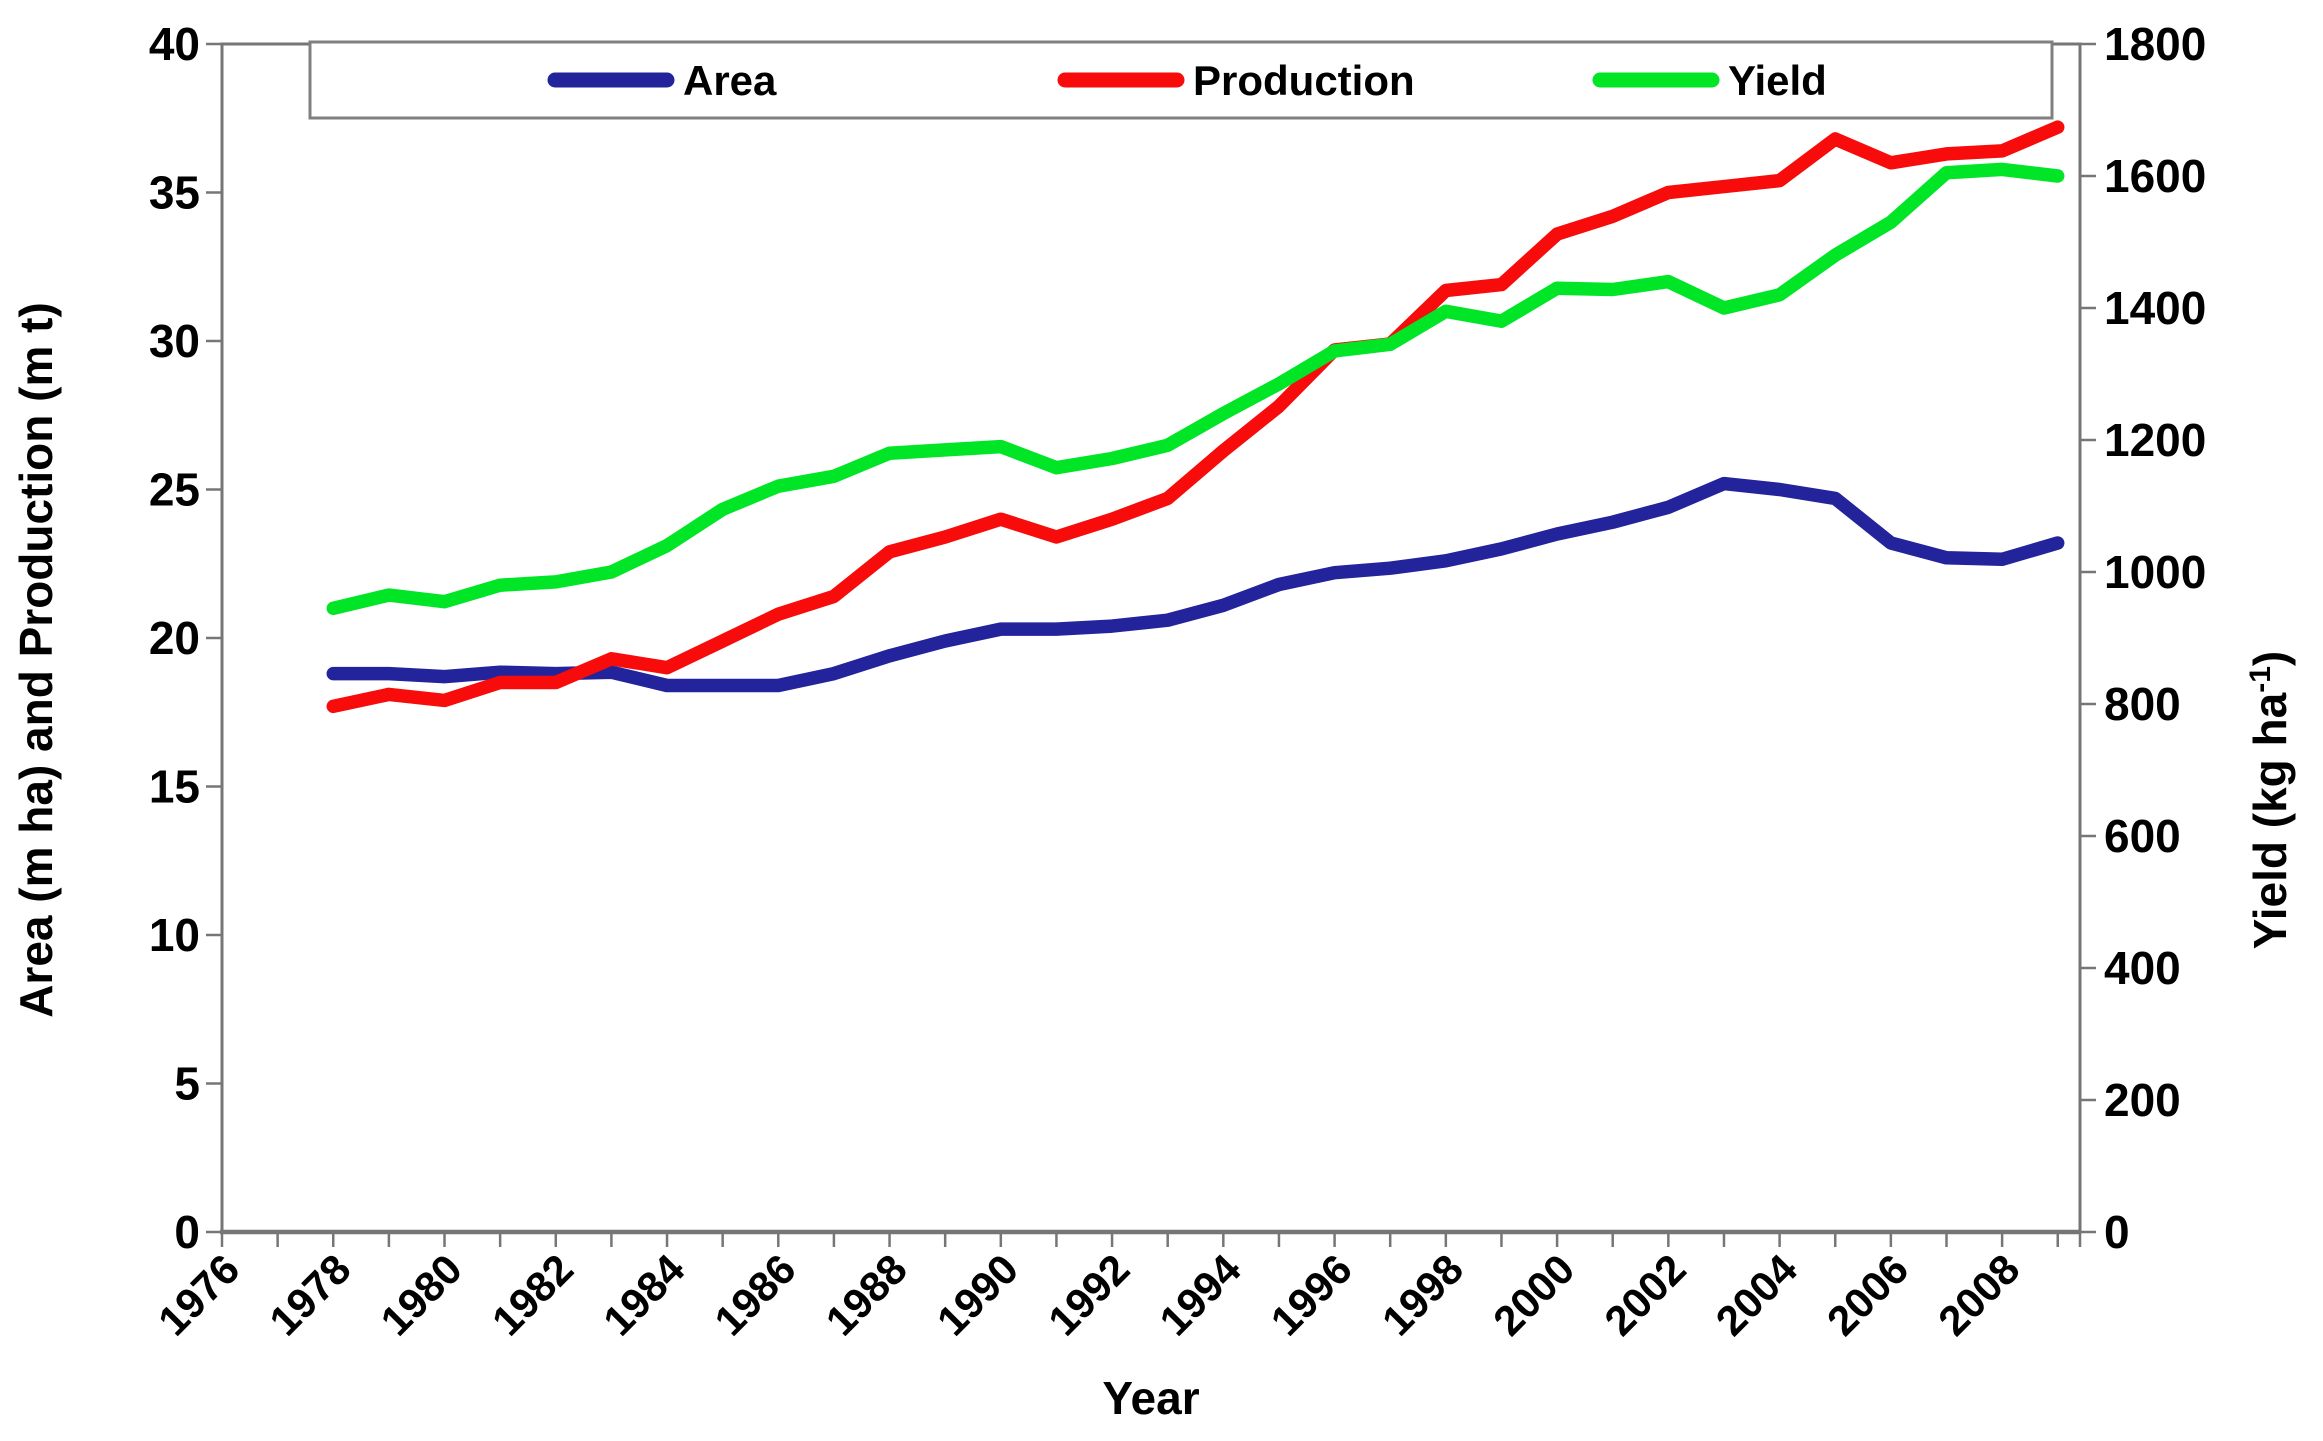  Describe the element at coordinates (2142, 968) in the screenshot. I see `right-tick-label: 400` at that location.